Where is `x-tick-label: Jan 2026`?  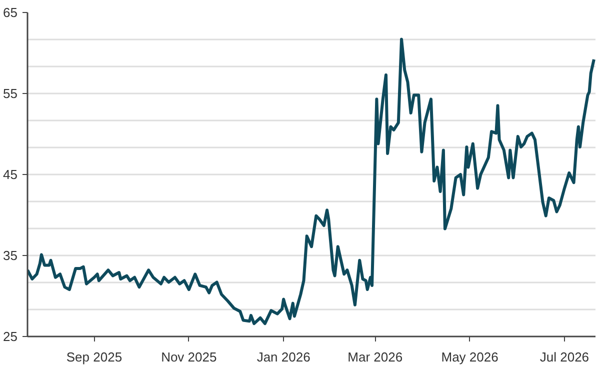 x-tick-label: Jan 2026 is located at coordinates (283, 357).